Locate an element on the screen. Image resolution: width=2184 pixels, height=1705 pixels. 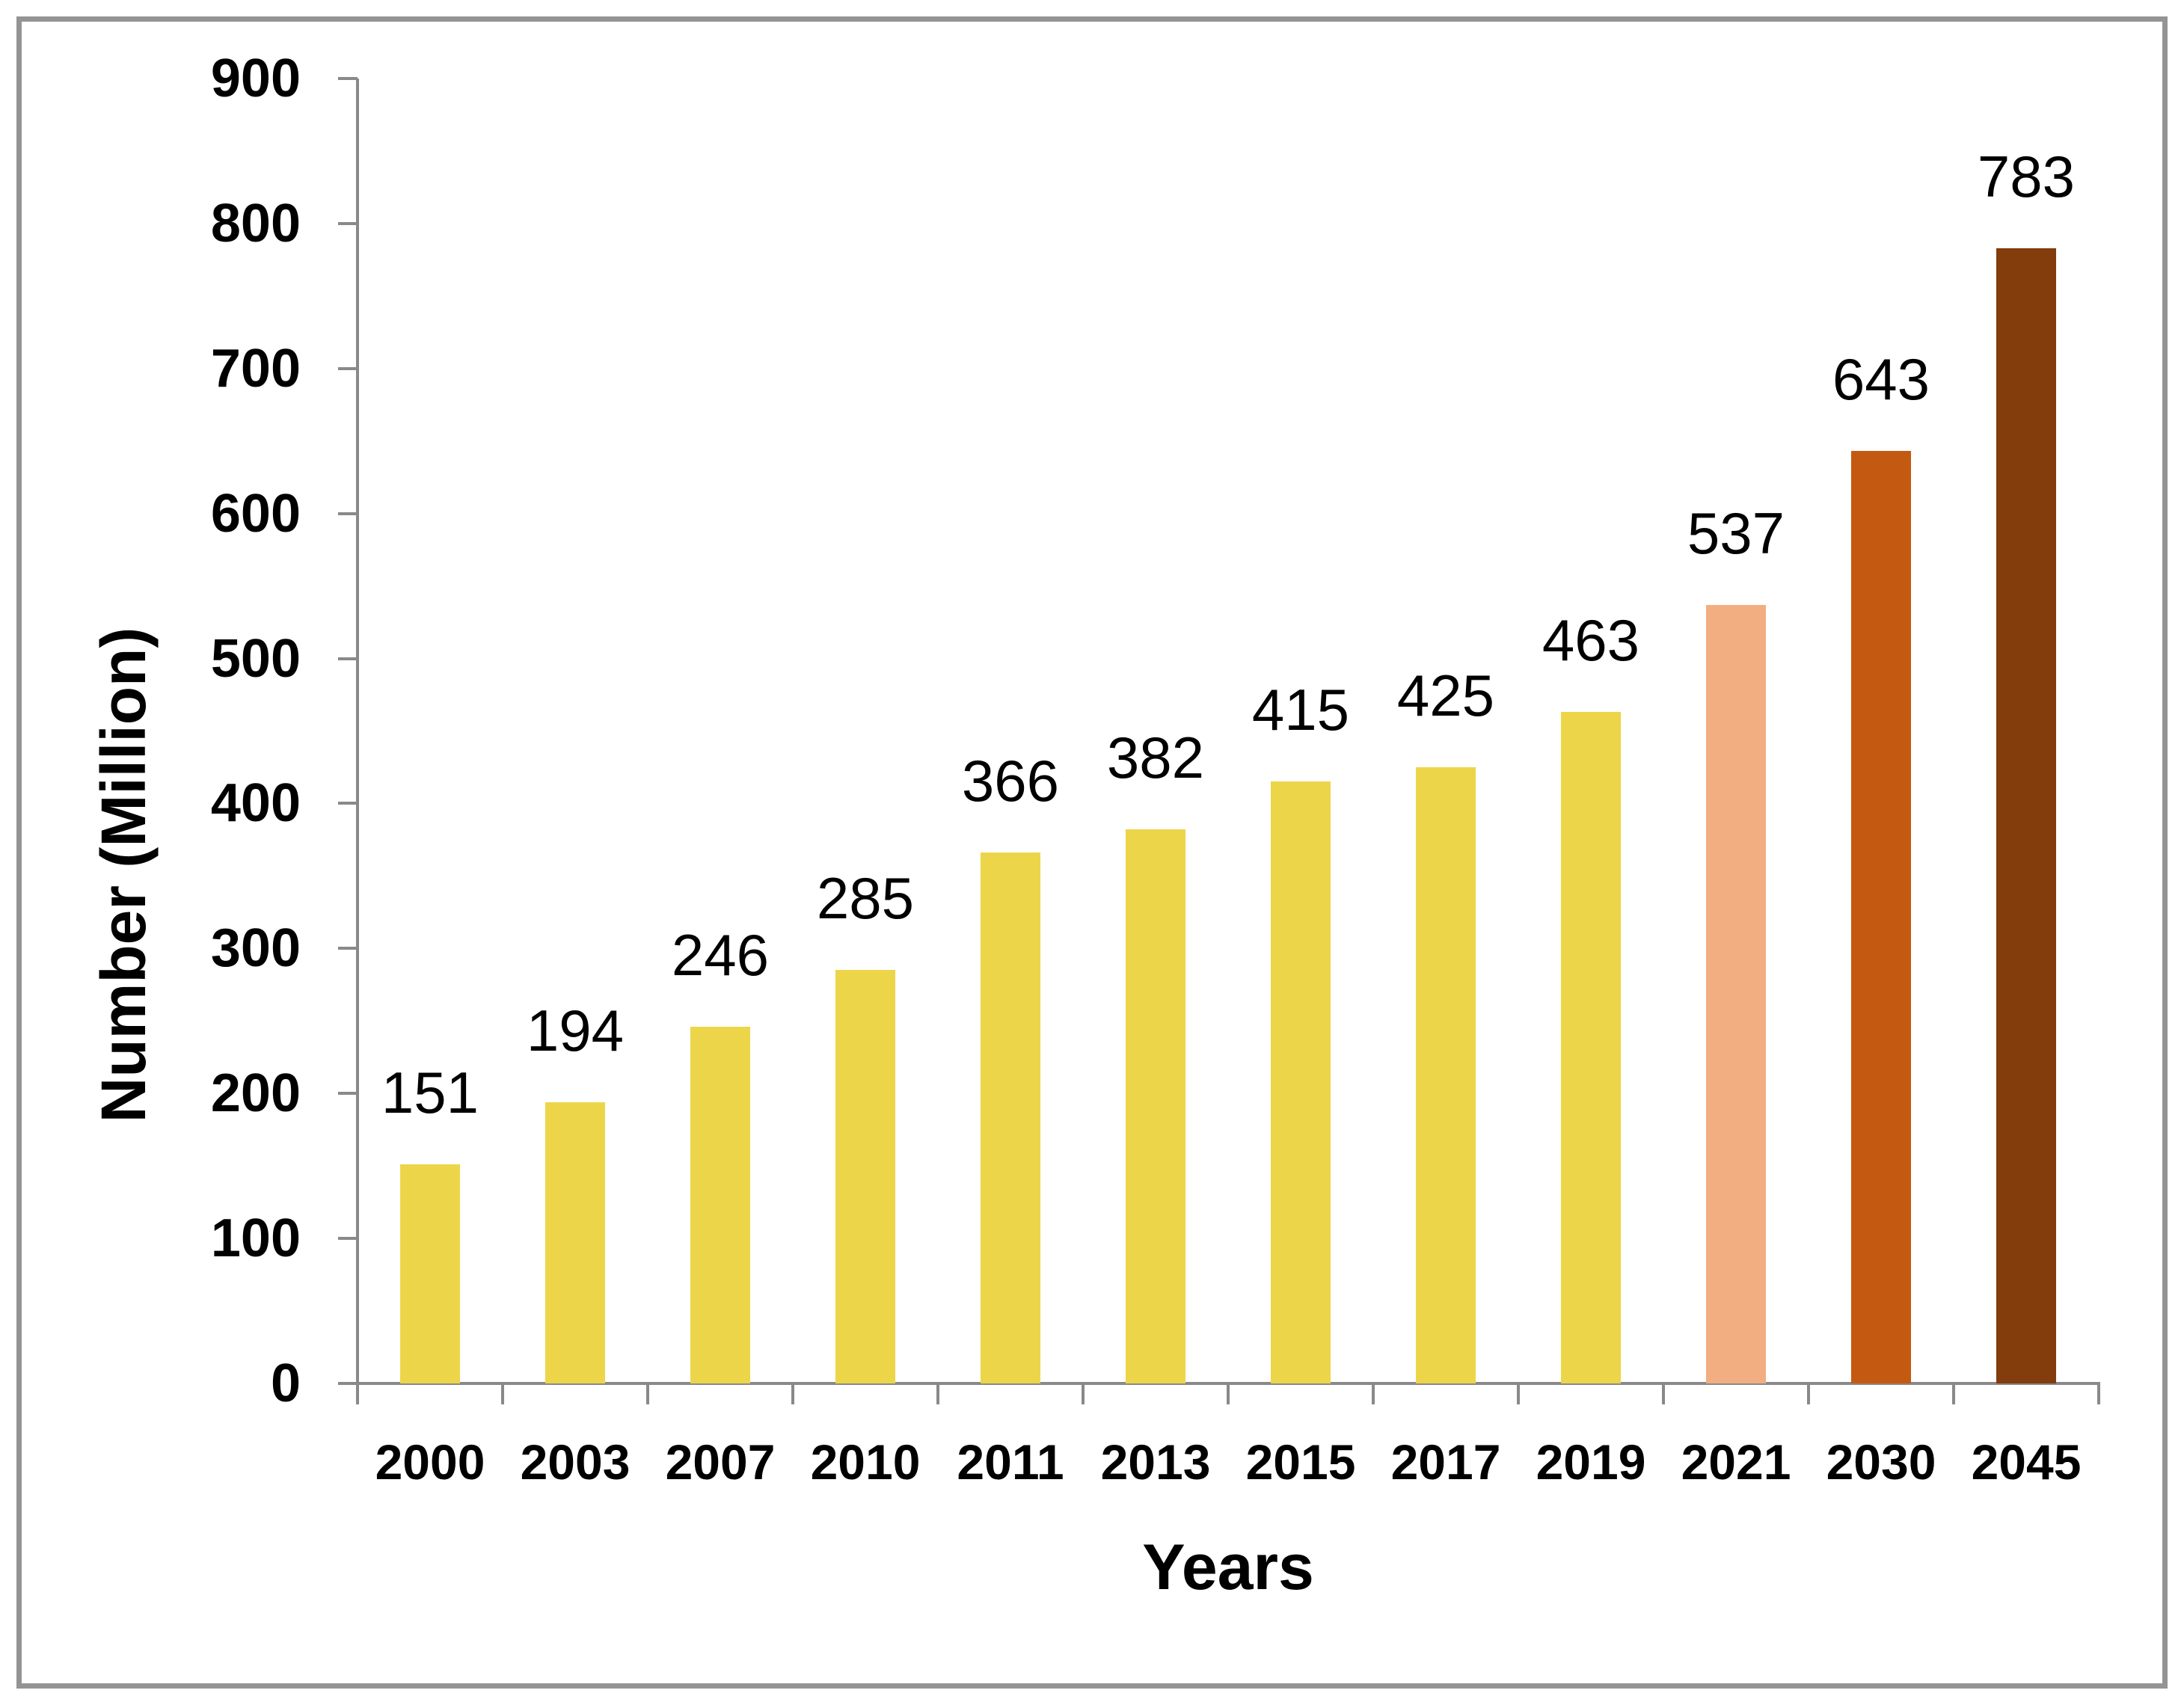
bar-value-label: 194 is located at coordinates (575, 1030).